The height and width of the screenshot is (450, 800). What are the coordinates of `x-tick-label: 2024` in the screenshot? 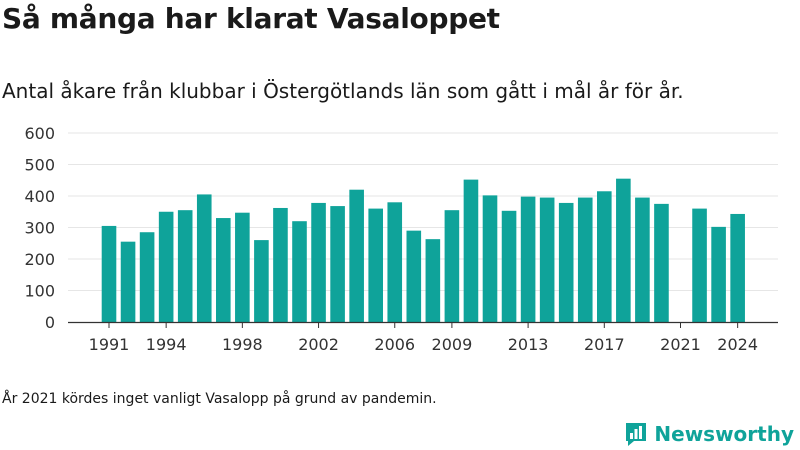 It's located at (737, 344).